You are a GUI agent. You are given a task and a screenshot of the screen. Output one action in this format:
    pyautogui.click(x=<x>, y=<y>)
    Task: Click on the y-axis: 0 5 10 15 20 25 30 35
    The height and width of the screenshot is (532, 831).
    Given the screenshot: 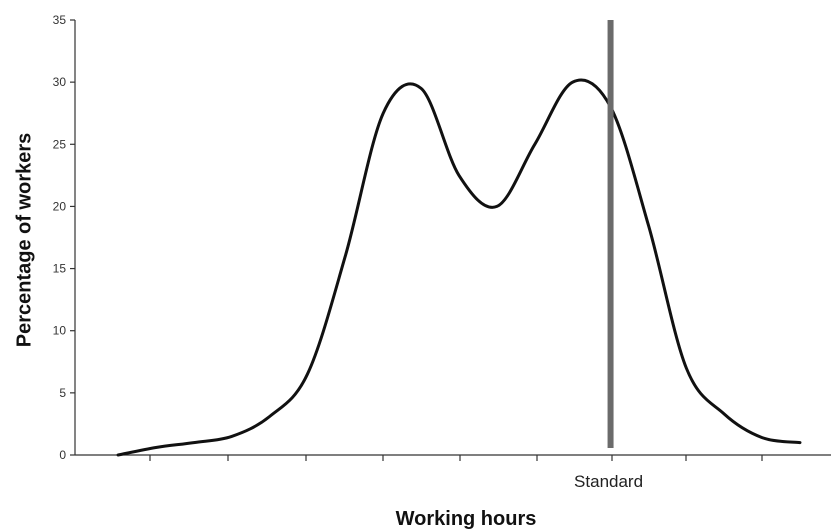 What is the action you would take?
    pyautogui.click(x=64, y=237)
    